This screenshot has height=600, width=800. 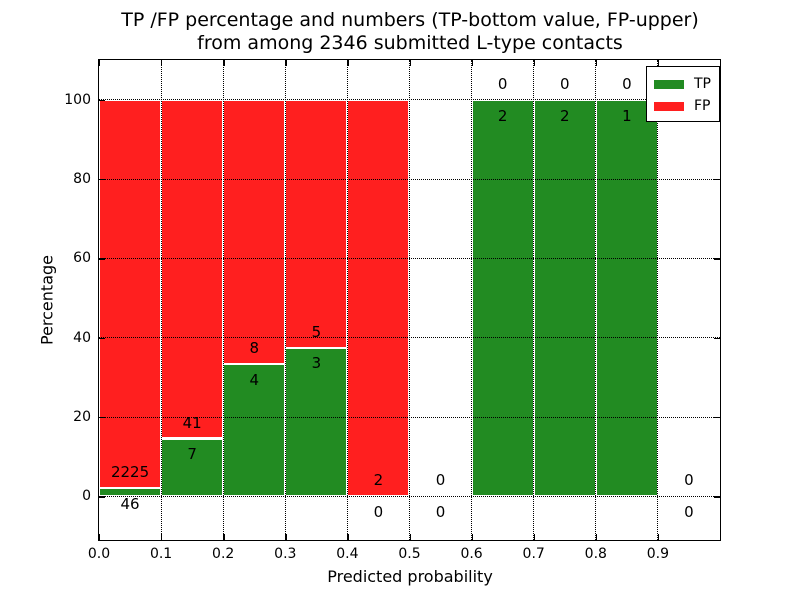 I want to click on tp-count-label: 7, so click(x=192, y=454).